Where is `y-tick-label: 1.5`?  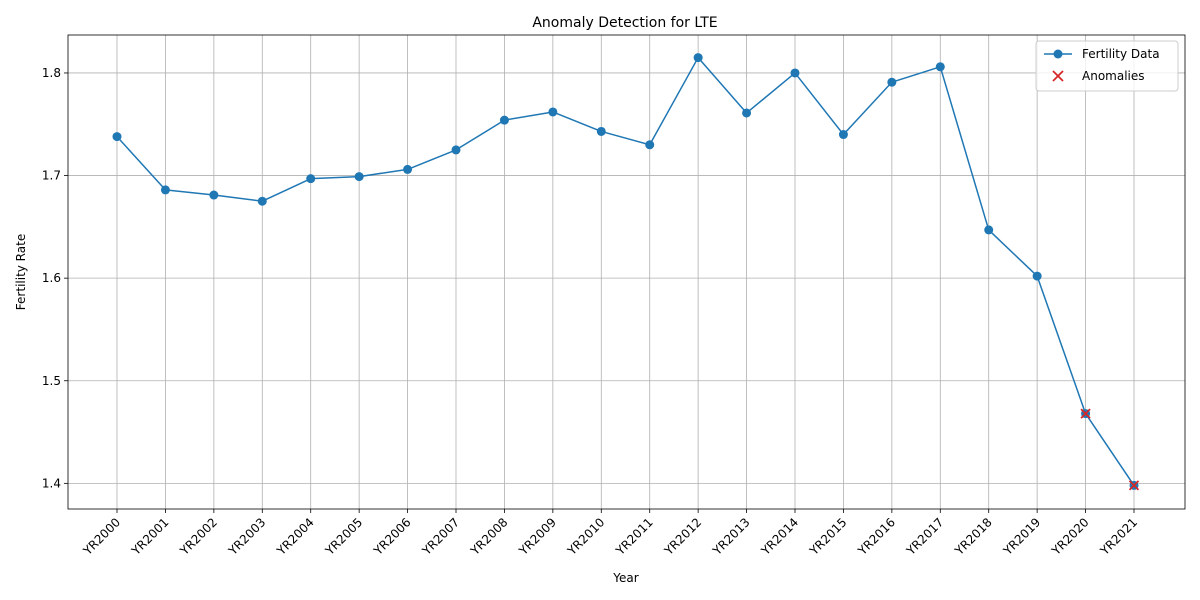 y-tick-label: 1.5 is located at coordinates (51, 381).